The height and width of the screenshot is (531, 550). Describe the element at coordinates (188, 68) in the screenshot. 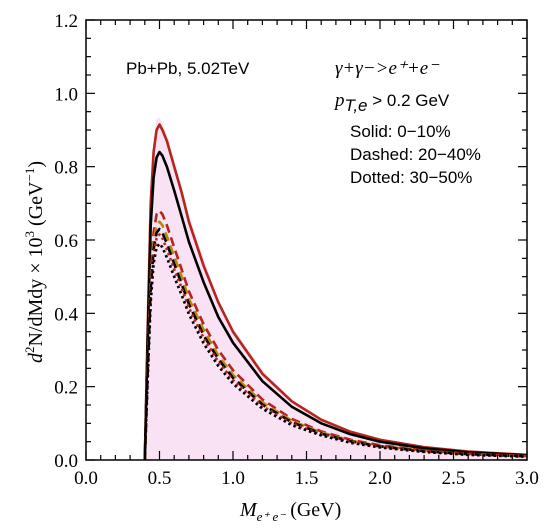

I see `annotation-system: Pb+Pb, 5.02TeV` at that location.